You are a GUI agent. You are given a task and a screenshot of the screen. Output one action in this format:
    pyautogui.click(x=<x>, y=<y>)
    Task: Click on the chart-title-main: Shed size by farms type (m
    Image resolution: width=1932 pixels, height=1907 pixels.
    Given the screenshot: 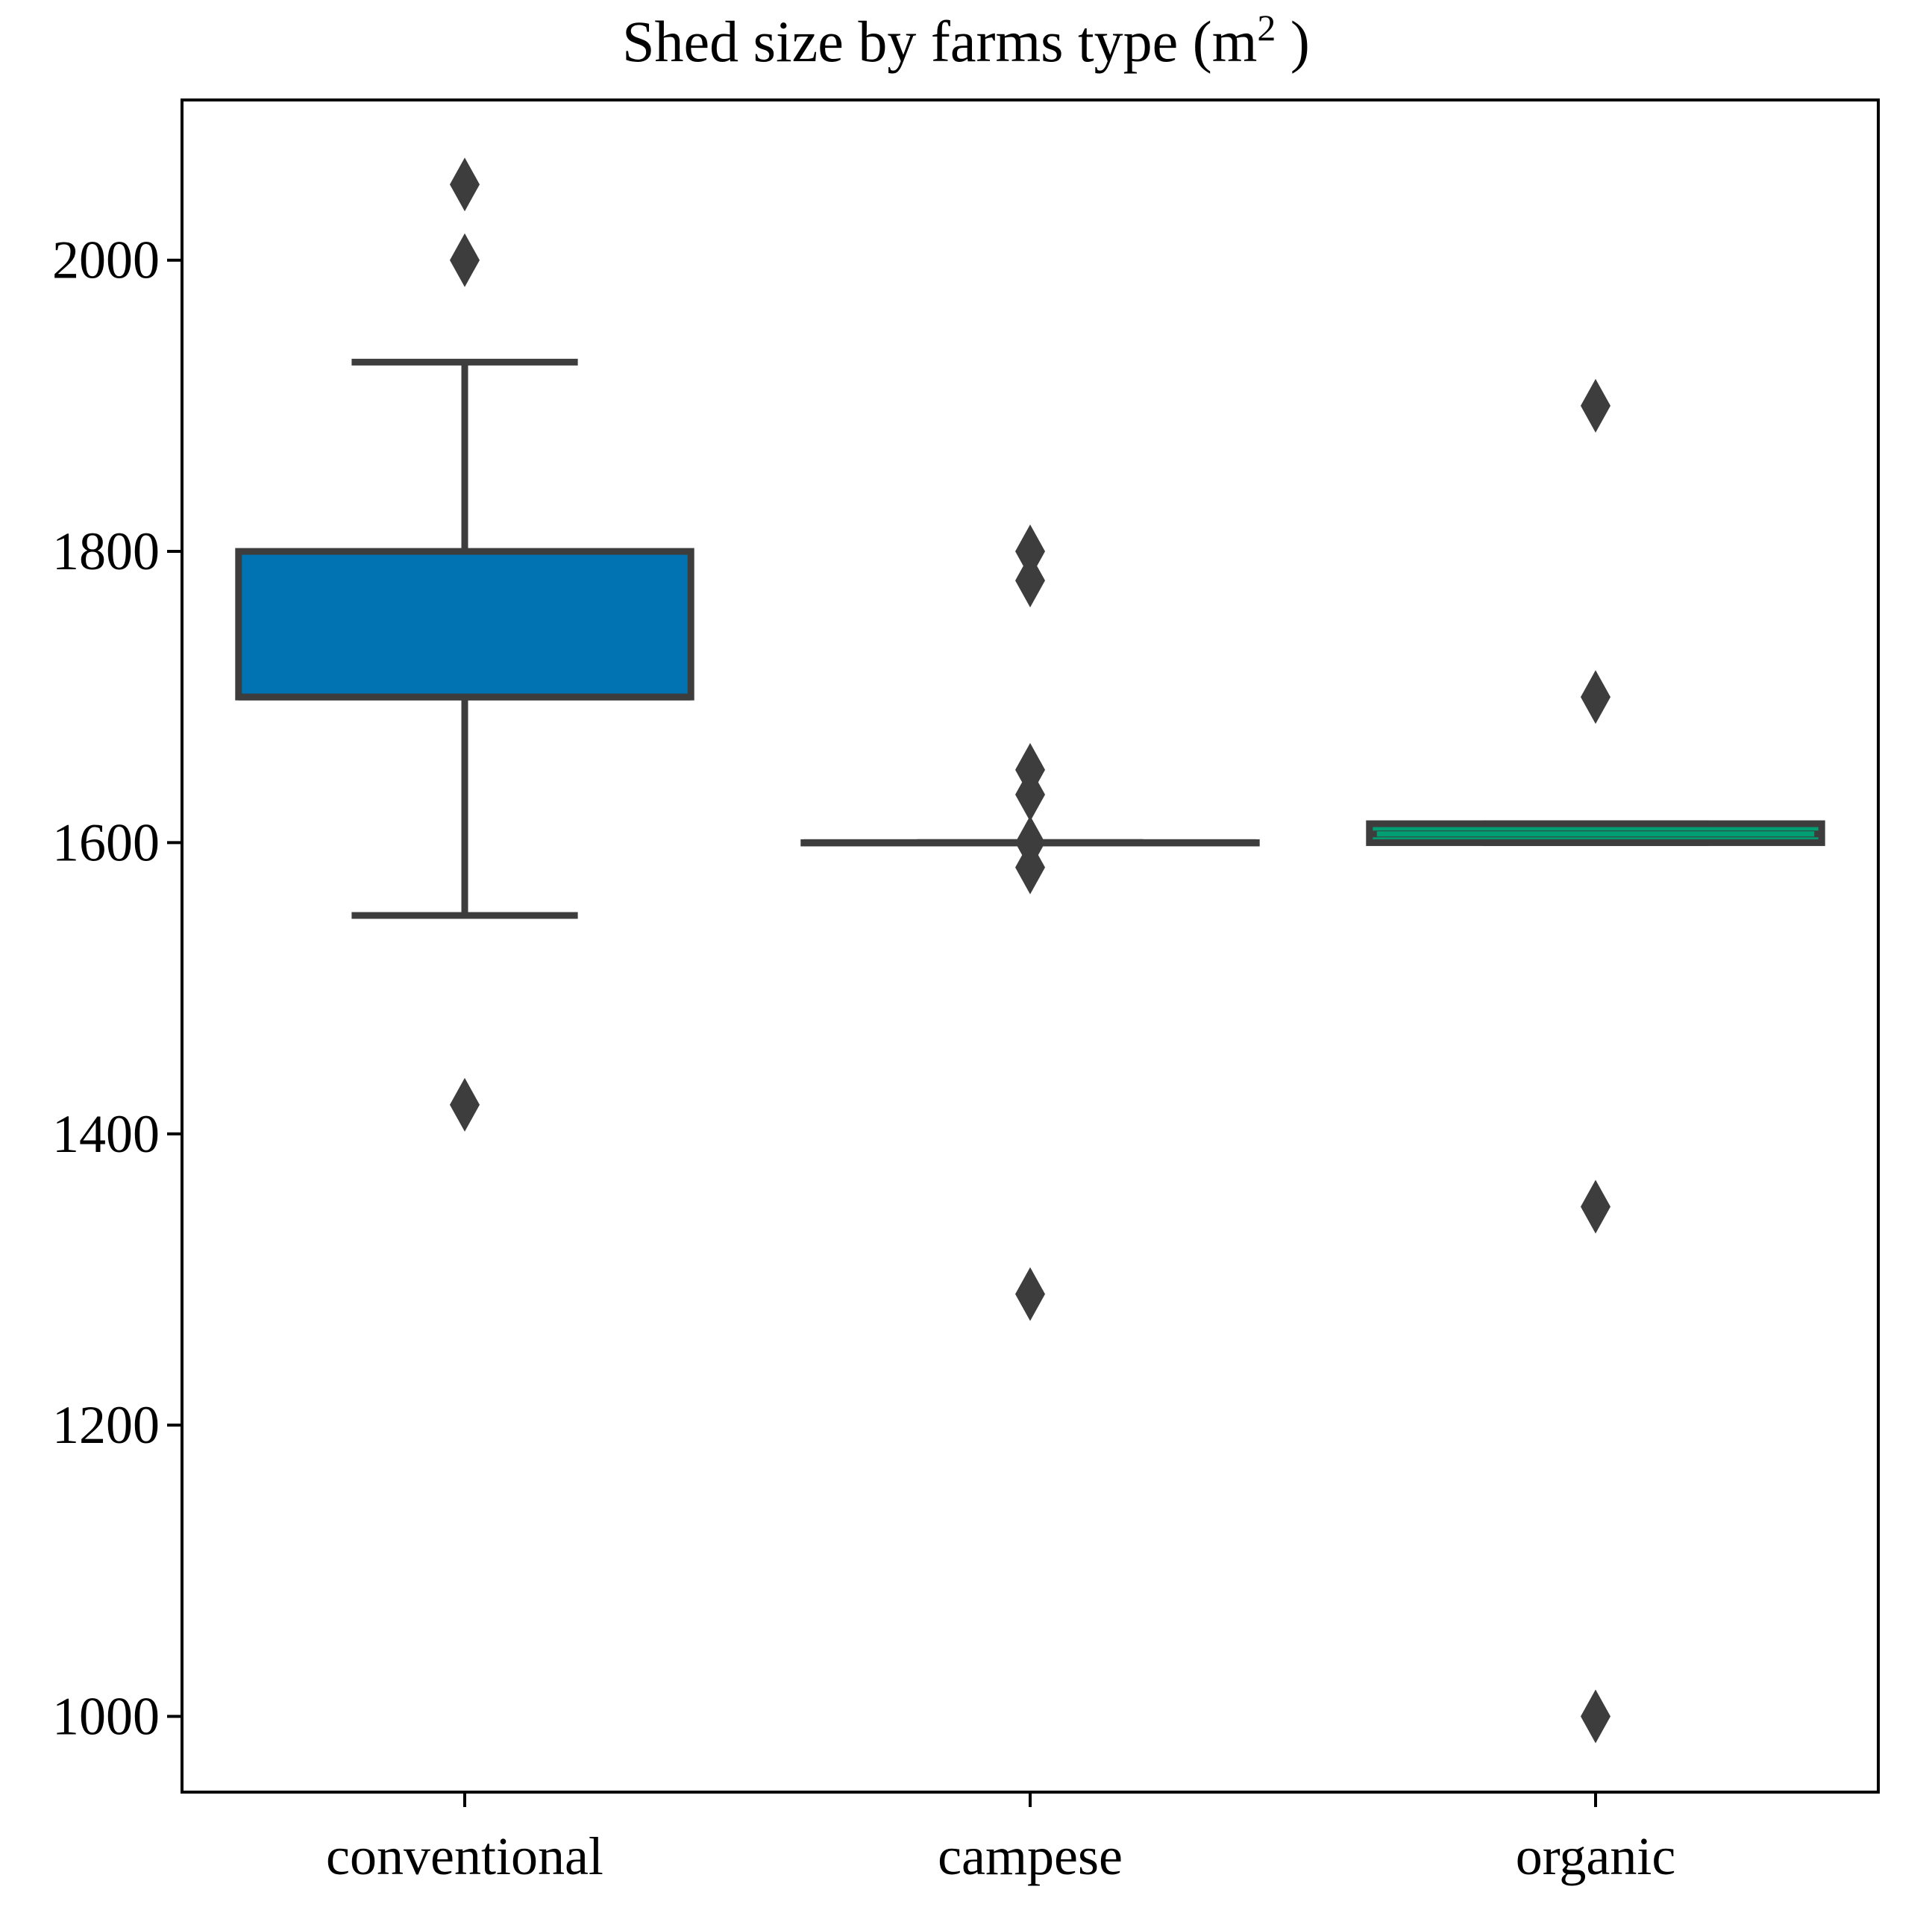 What is the action you would take?
    pyautogui.click(x=940, y=41)
    